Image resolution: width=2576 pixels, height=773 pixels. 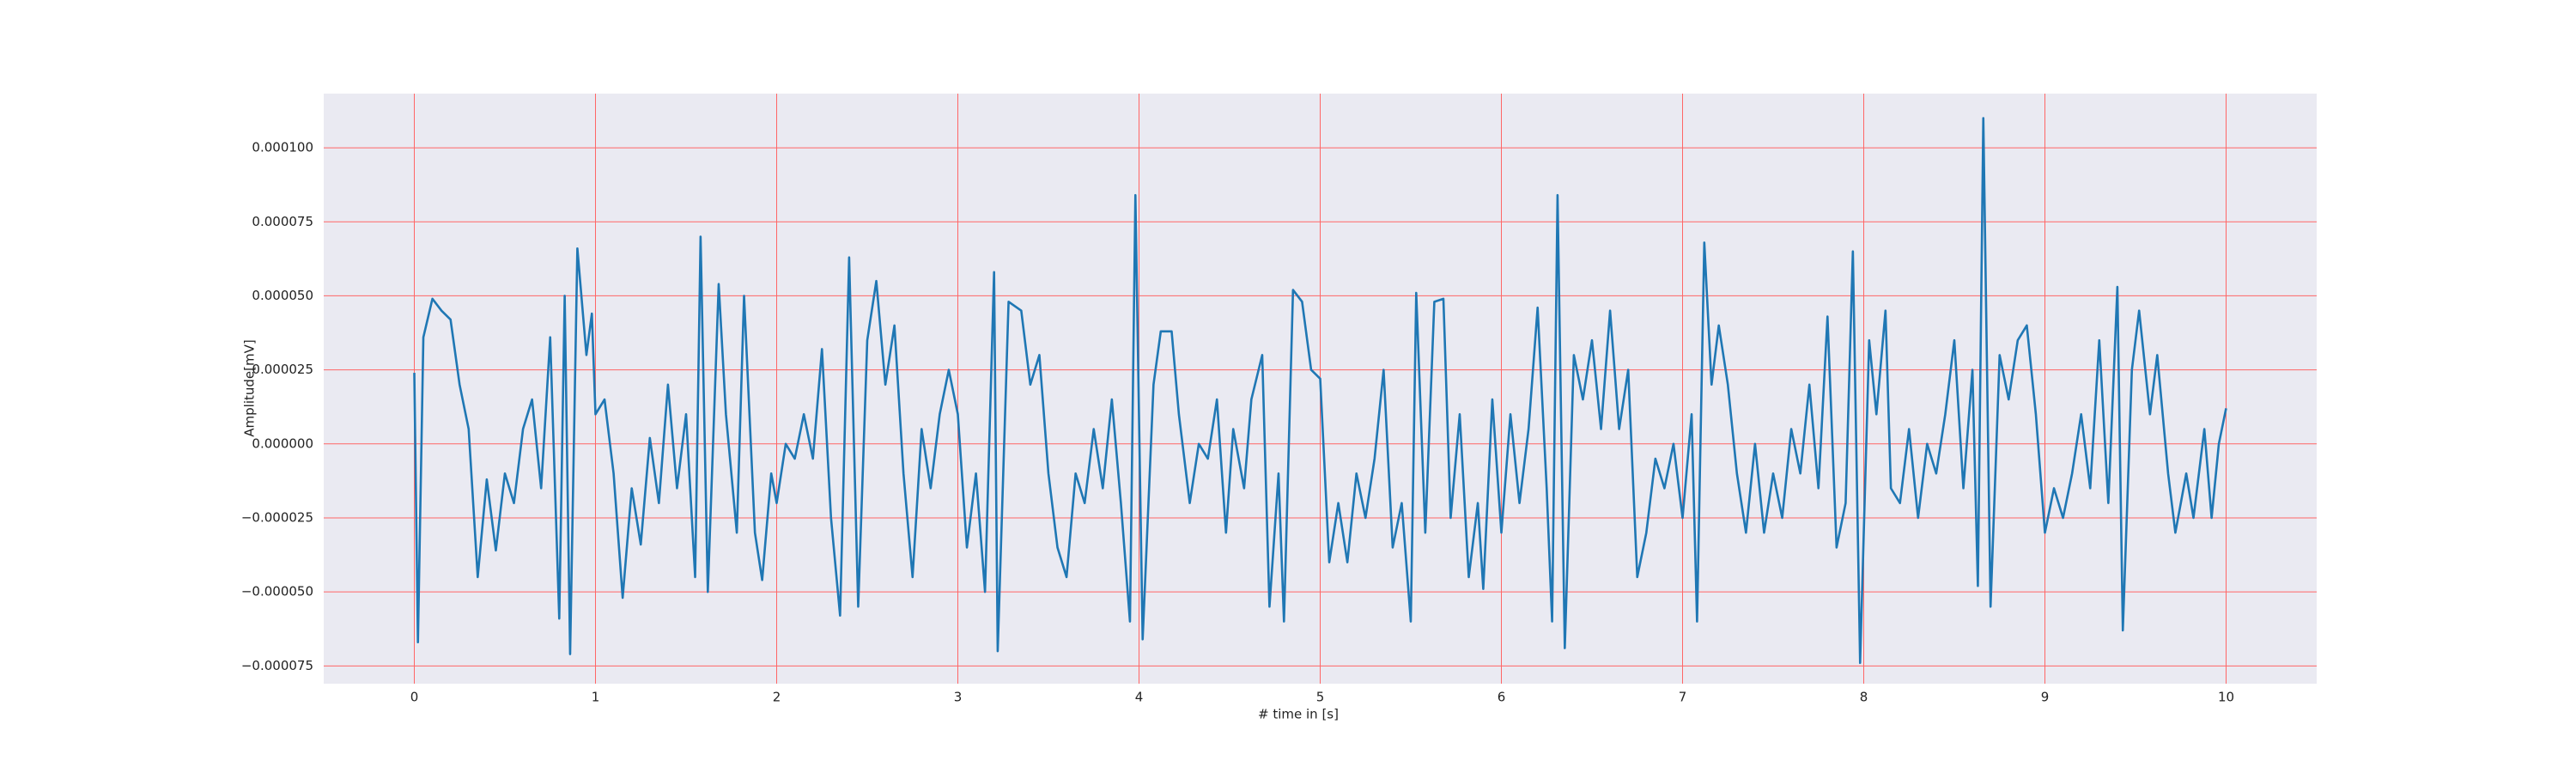 What do you see at coordinates (277, 517) in the screenshot?
I see `y-tick-label: −0.000025` at bounding box center [277, 517].